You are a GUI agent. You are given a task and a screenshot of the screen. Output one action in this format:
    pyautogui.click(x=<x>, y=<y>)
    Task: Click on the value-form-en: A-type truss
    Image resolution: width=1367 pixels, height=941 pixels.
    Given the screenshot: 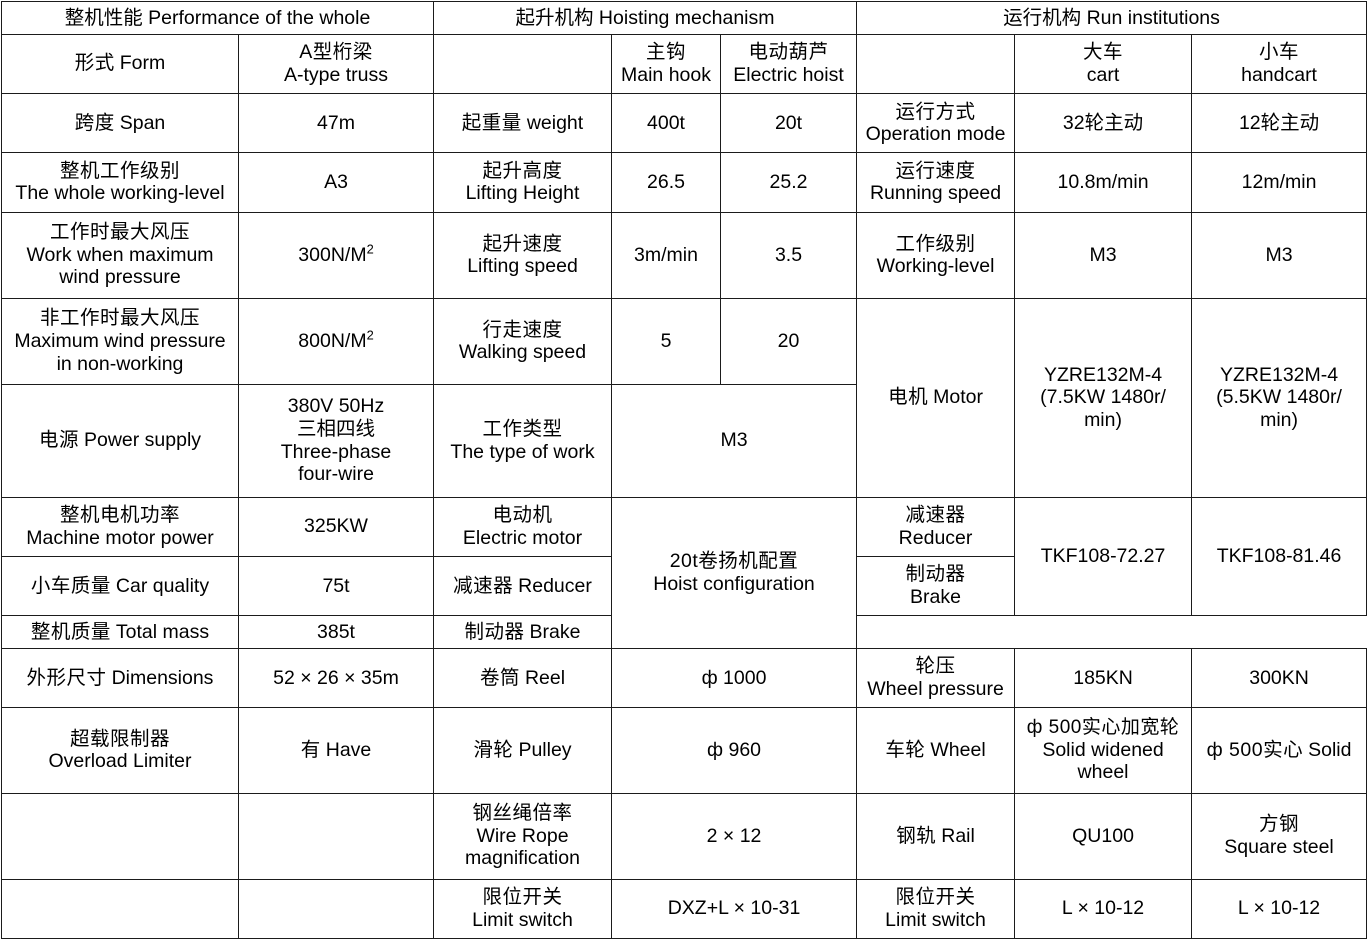 What is the action you would take?
    pyautogui.click(x=336, y=74)
    